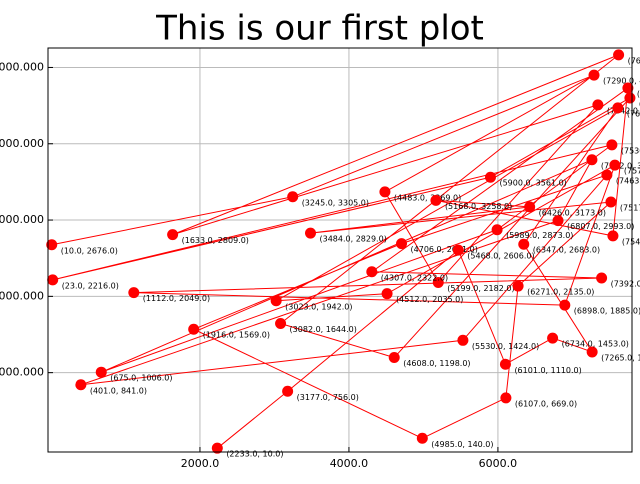 The image size is (640, 484). I want to click on y-tick-label: 1000.000, so click(22, 372).